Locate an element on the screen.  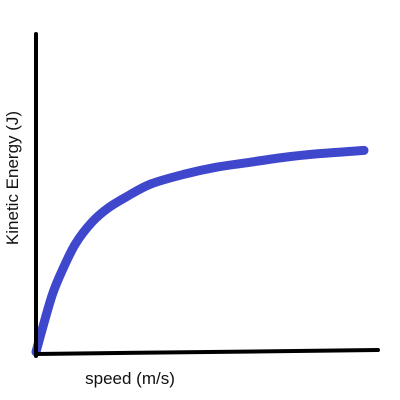
y-axis-label: Kinetic Energy (J) is located at coordinates (12, 178).